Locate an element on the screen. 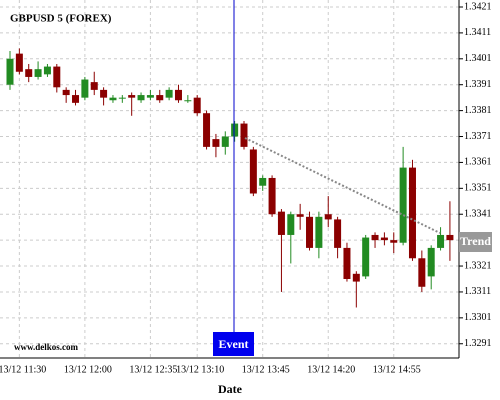  y-tick-label: 1.3301 is located at coordinates (478, 317).